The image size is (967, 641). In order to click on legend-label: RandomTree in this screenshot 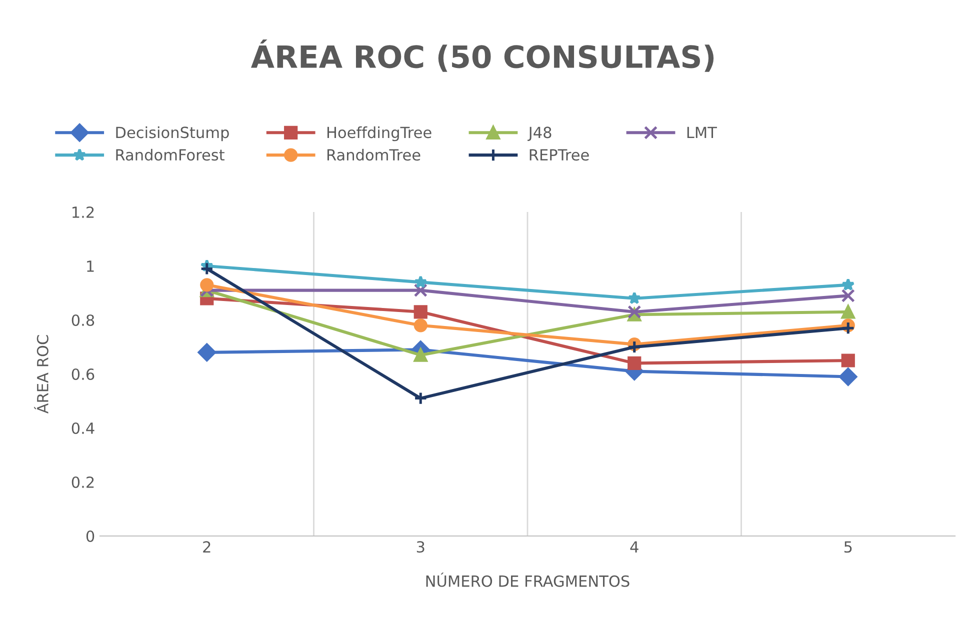, I will do `click(373, 154)`.